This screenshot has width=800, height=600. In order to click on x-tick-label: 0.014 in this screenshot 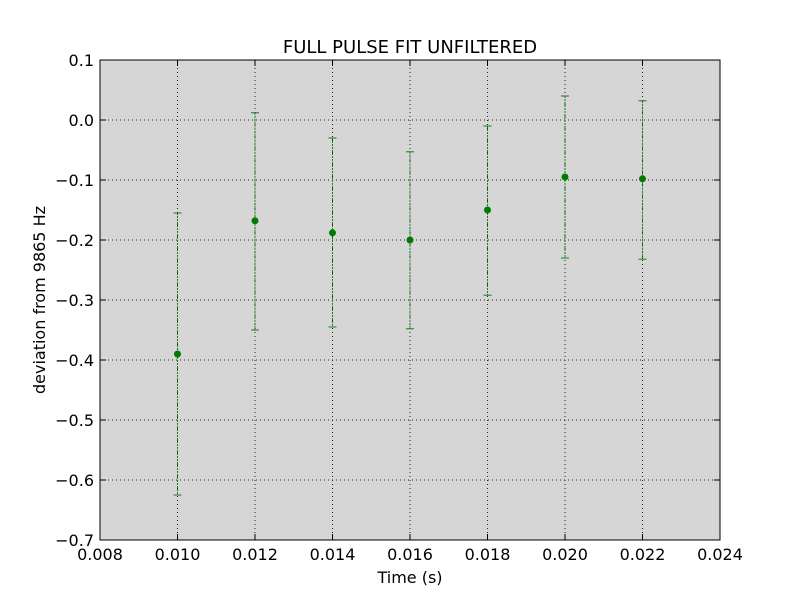, I will do `click(333, 554)`.